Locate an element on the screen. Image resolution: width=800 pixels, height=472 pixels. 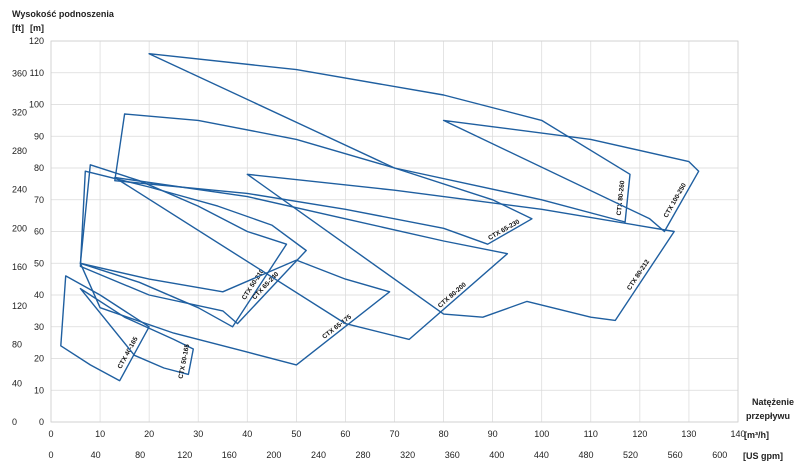
x-tick-label-m3h: 120 is located at coordinates (639, 434).